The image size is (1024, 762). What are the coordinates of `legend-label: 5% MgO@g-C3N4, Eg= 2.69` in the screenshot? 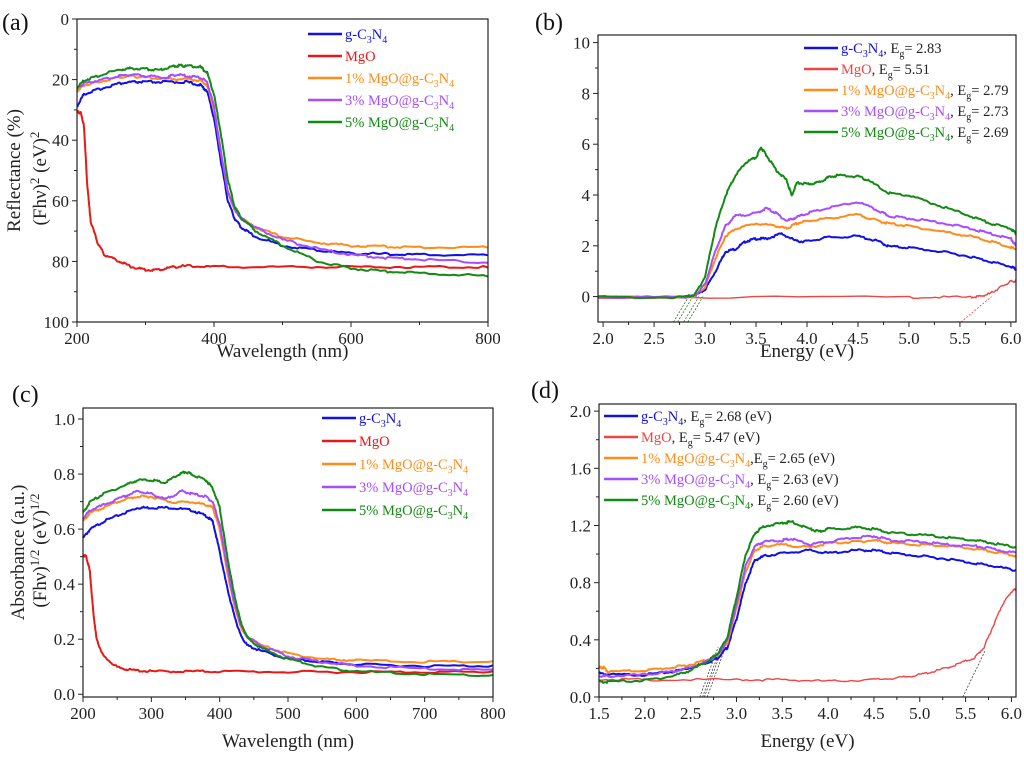 It's located at (924, 134).